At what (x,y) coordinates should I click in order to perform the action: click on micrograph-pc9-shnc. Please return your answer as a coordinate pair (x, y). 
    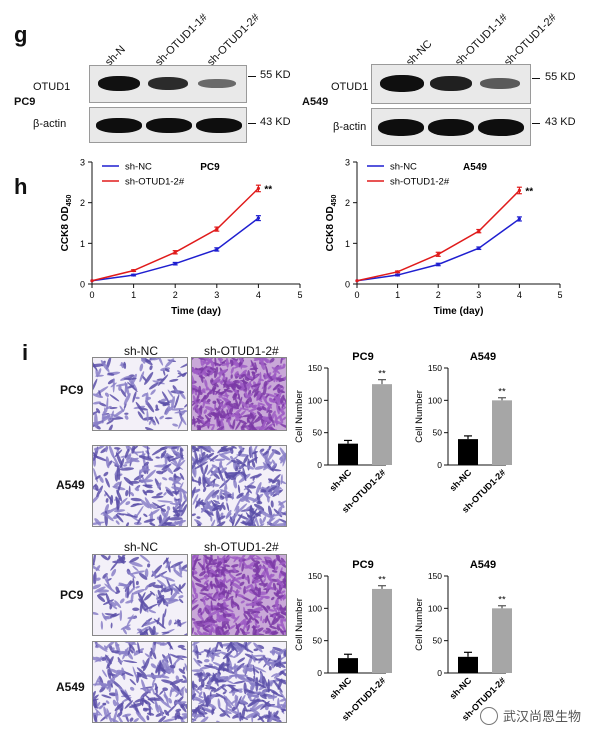
    Looking at the image, I should click on (140, 394).